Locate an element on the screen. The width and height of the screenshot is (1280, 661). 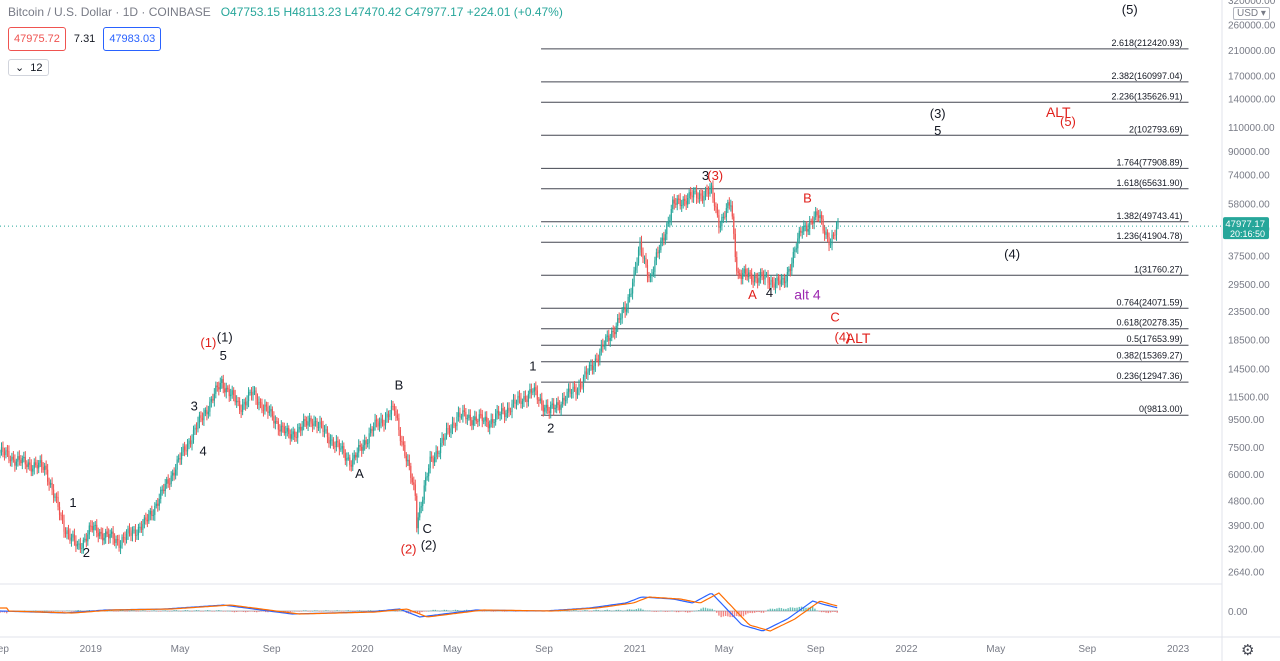
currency-selector: USD ▾ is located at coordinates (1251, 13).